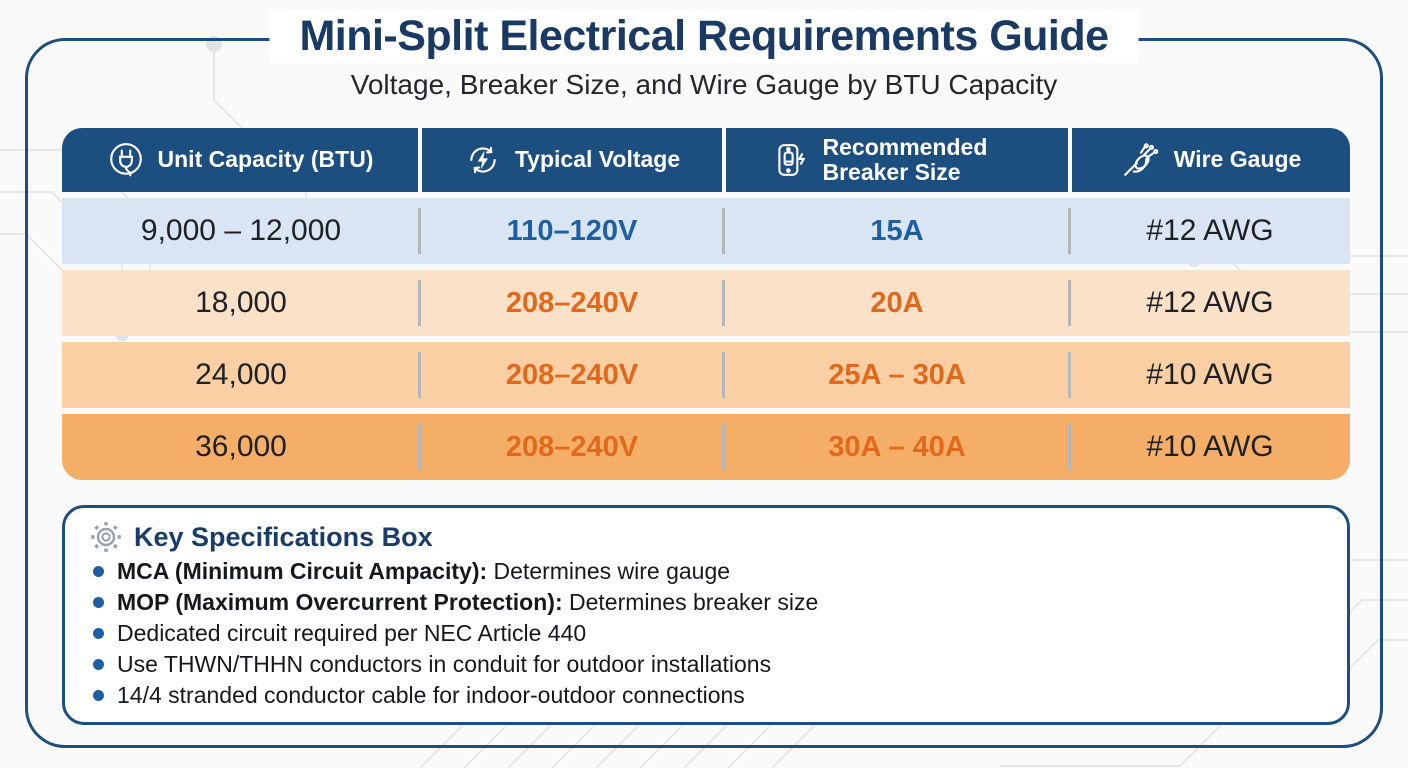  What do you see at coordinates (1140, 159) in the screenshot?
I see `wire-cable-icon` at bounding box center [1140, 159].